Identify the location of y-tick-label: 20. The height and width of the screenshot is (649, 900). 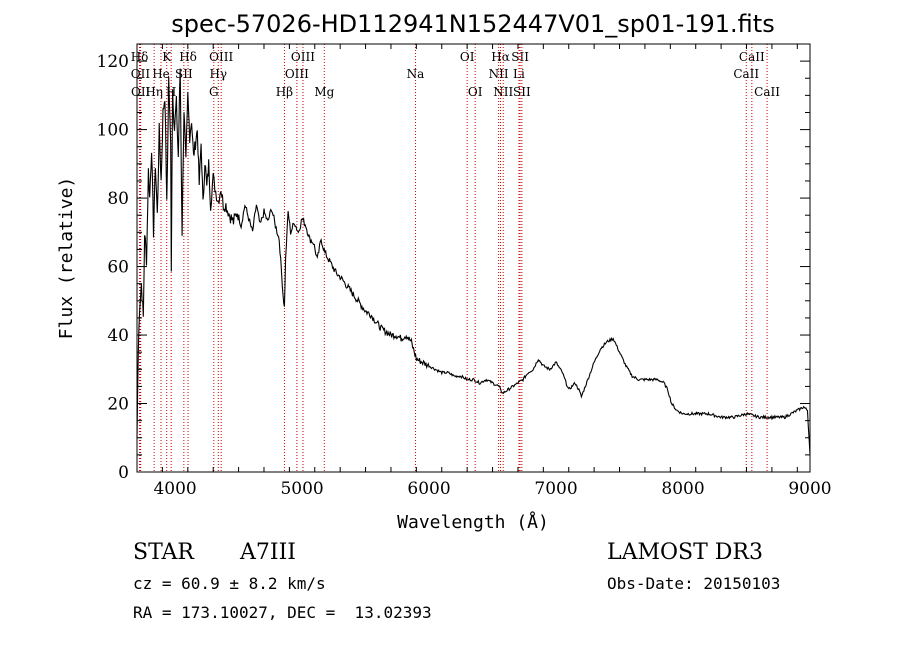
(118, 405).